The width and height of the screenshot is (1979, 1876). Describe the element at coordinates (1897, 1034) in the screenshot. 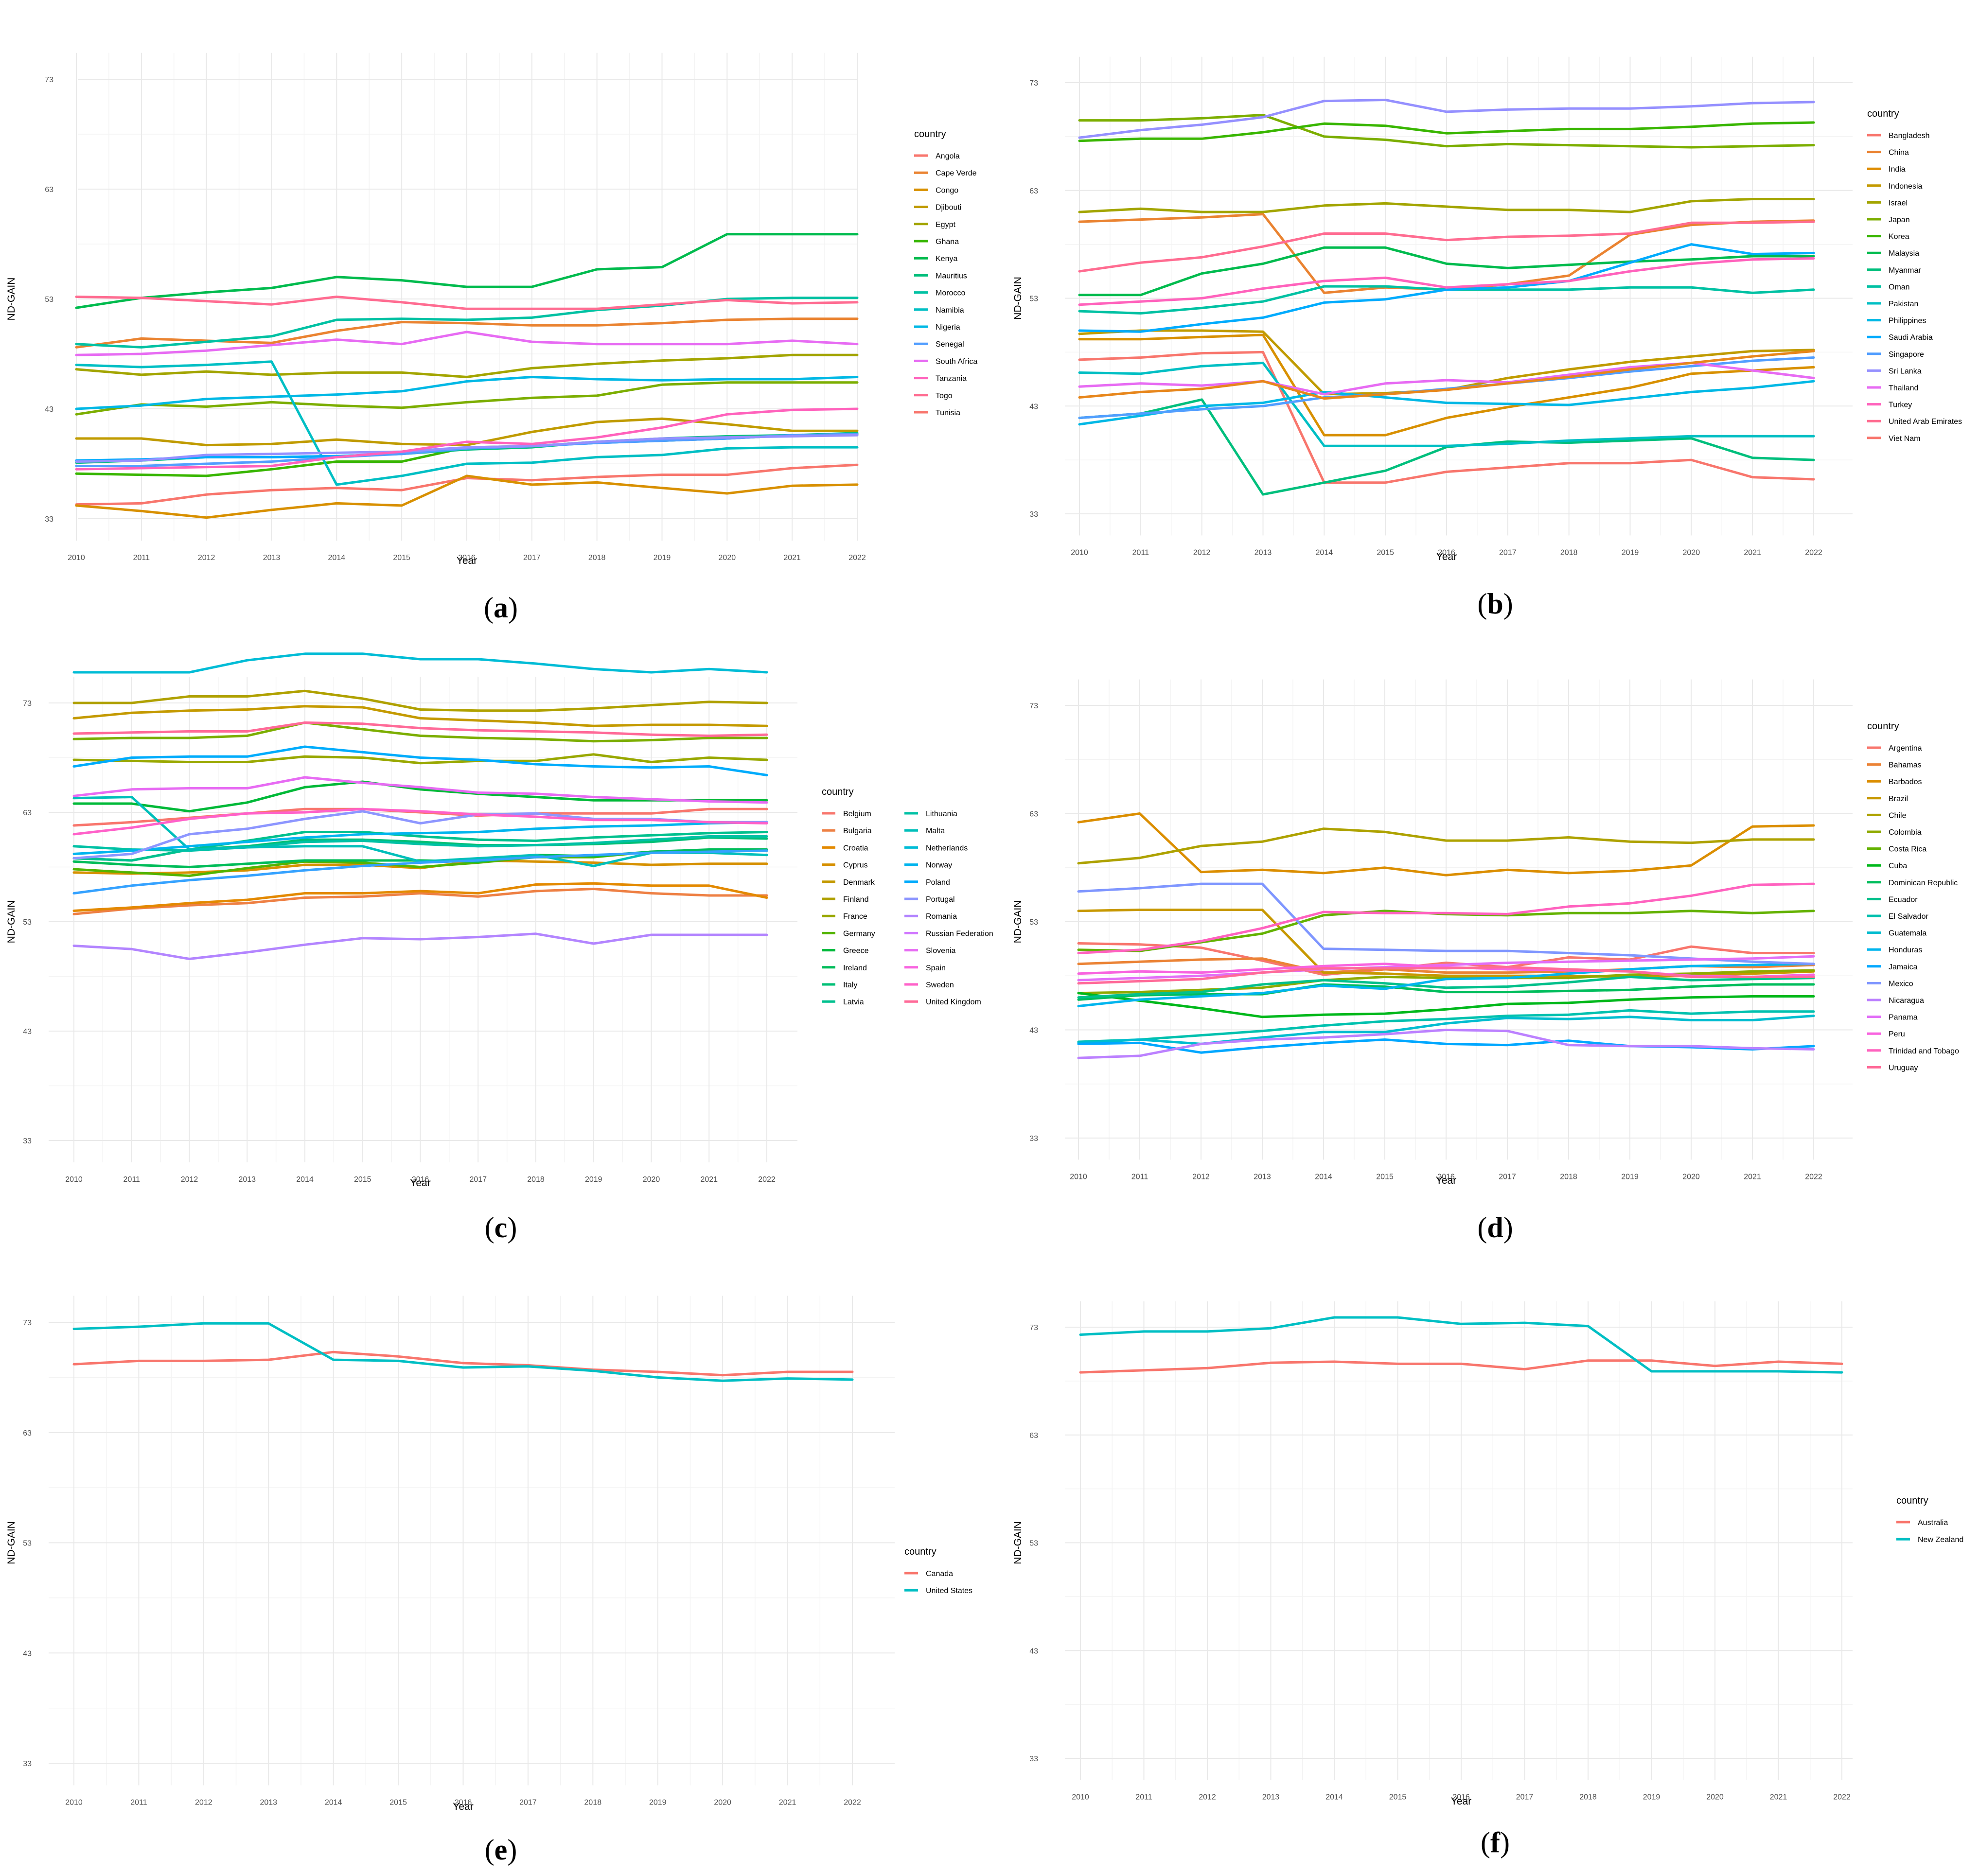

I see `legend-label: Peru` at that location.